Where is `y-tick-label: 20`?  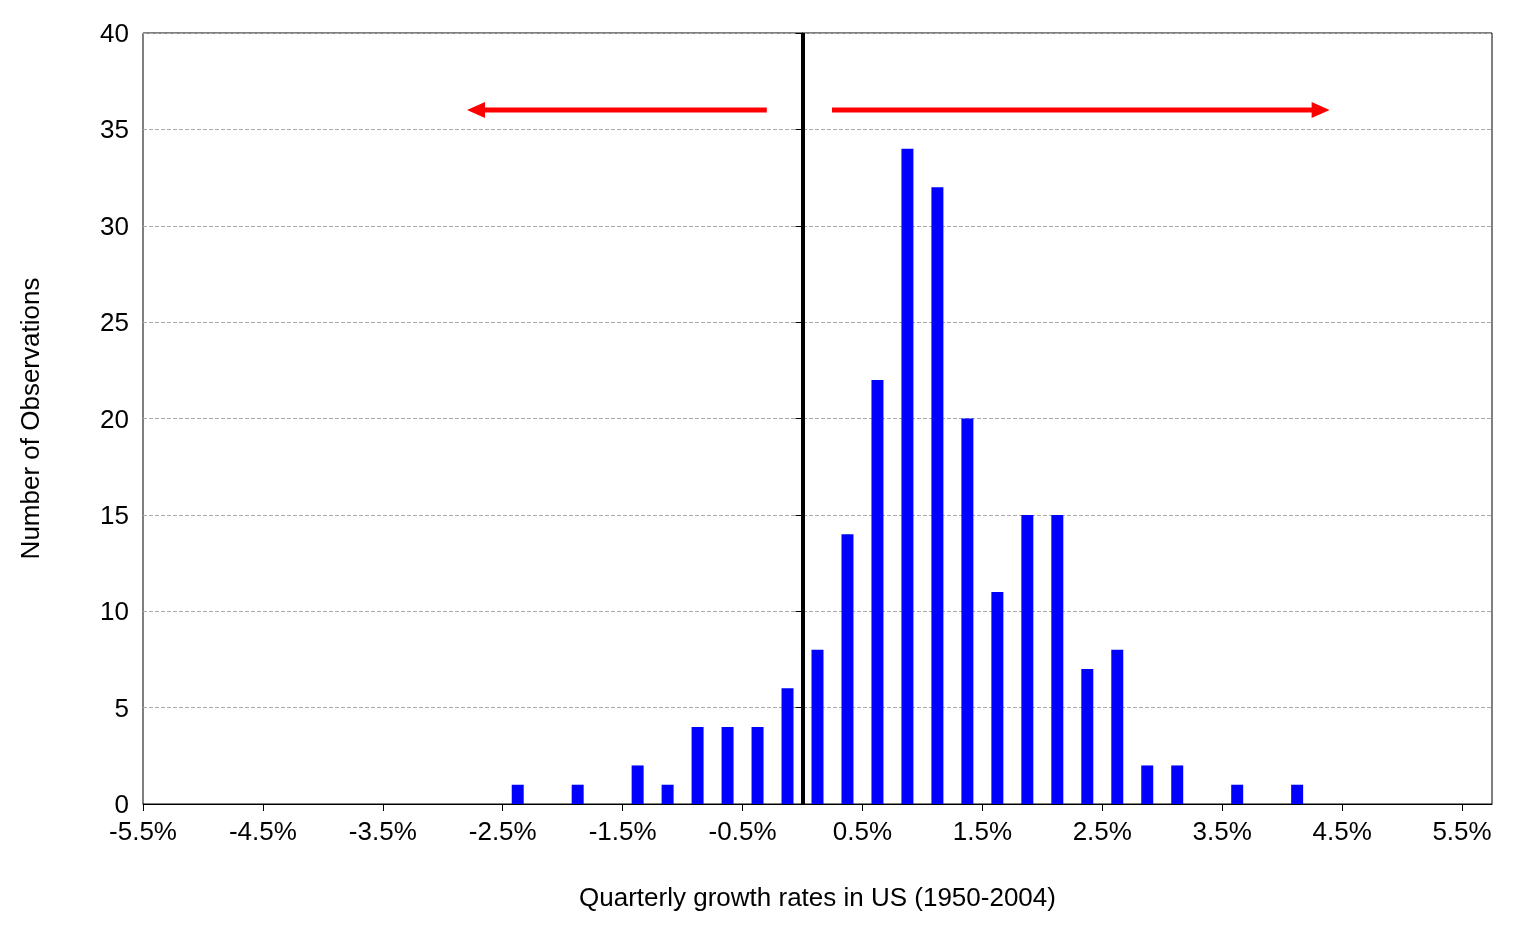
y-tick-label: 20 is located at coordinates (114, 418).